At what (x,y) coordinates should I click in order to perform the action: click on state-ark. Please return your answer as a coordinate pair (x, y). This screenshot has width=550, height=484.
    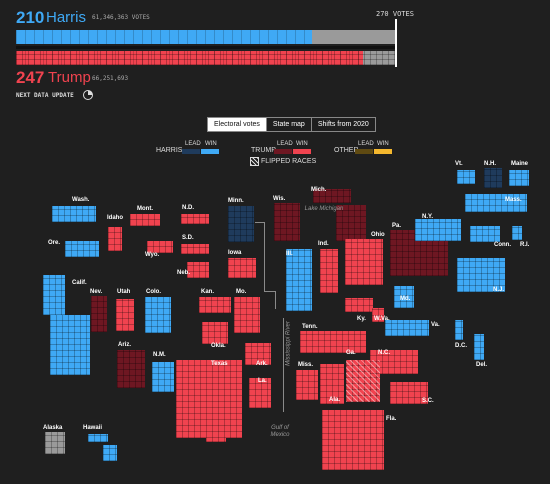
    Looking at the image, I should click on (258, 354).